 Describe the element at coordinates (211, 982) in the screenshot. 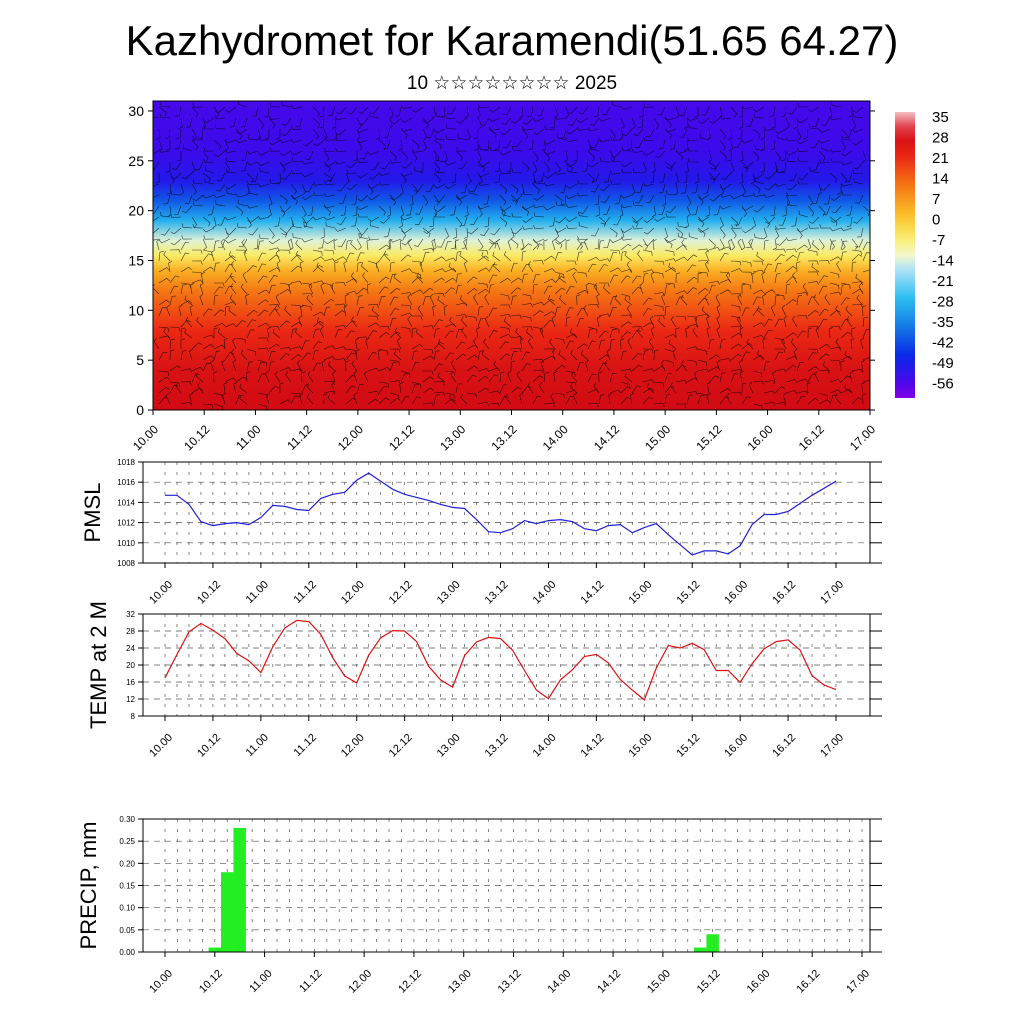

I see `precip-xtick-label: 10.12` at that location.